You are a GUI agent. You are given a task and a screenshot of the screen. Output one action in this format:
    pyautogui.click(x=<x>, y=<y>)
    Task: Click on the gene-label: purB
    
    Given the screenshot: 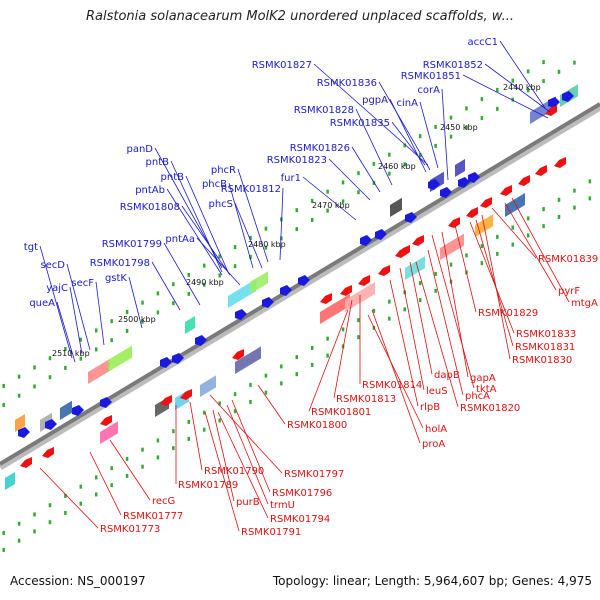 What is the action you would take?
    pyautogui.click(x=248, y=502)
    